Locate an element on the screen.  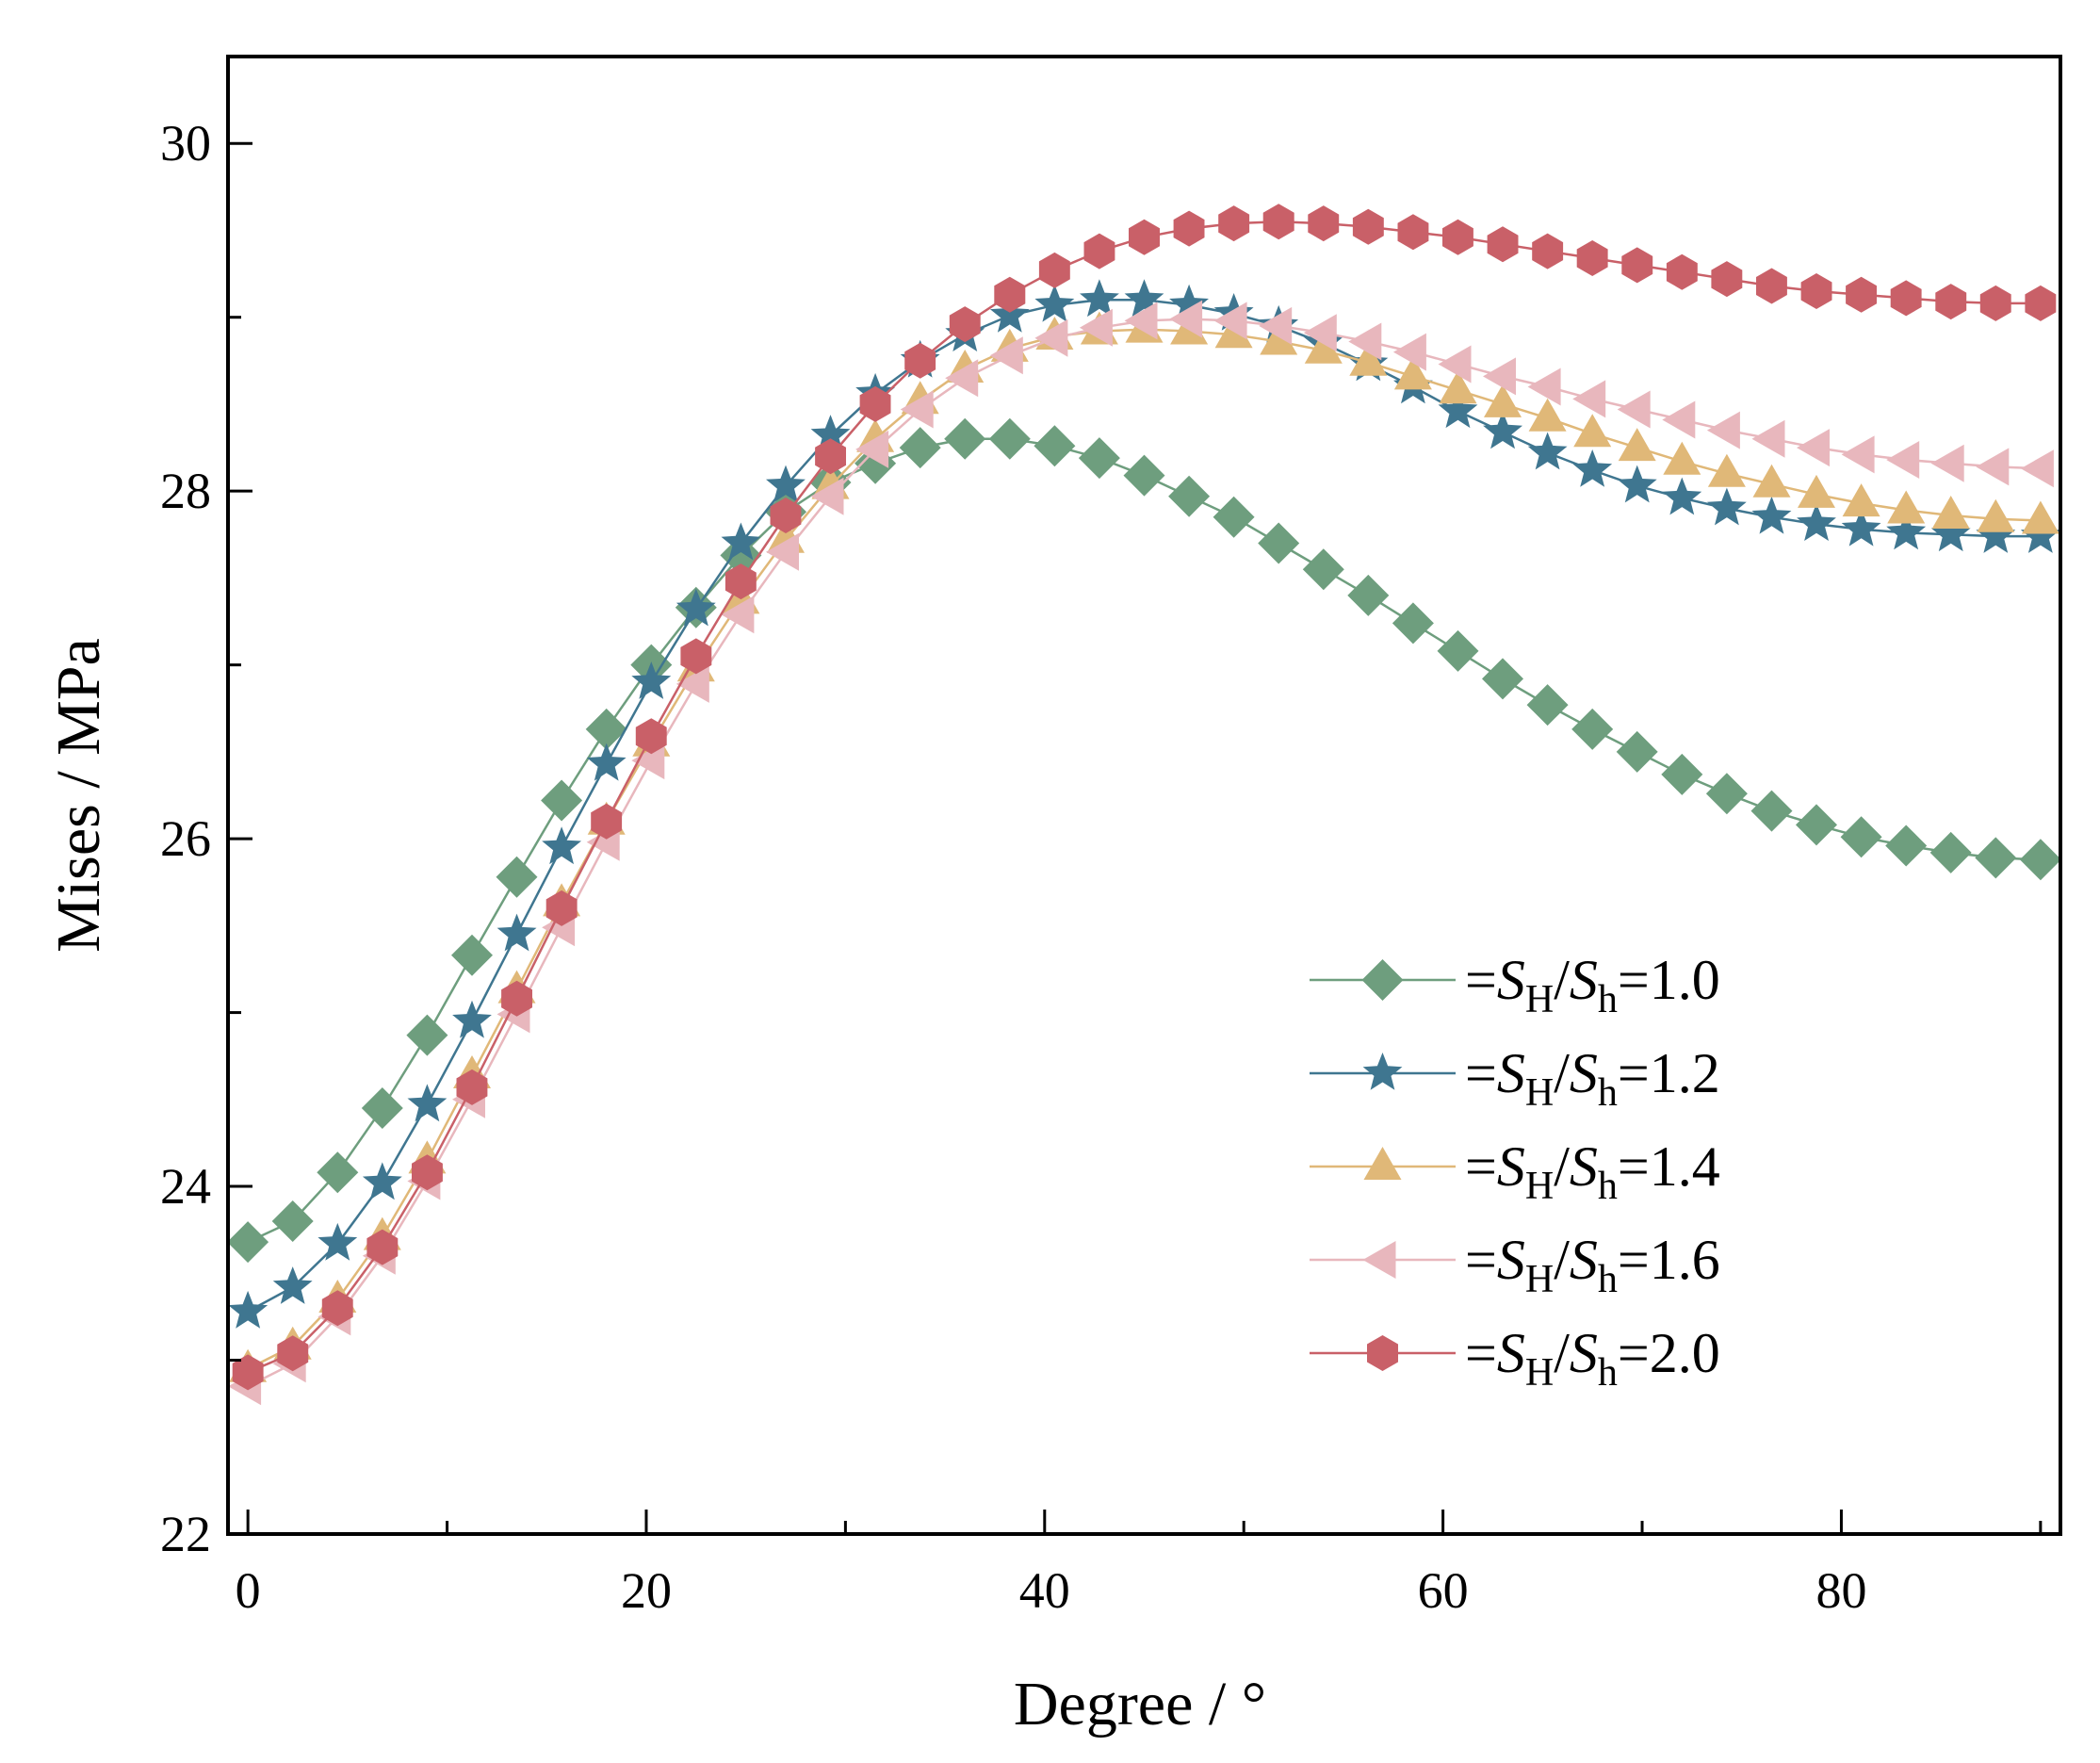
x-axis-title: Degree / ° is located at coordinates (1140, 1705).